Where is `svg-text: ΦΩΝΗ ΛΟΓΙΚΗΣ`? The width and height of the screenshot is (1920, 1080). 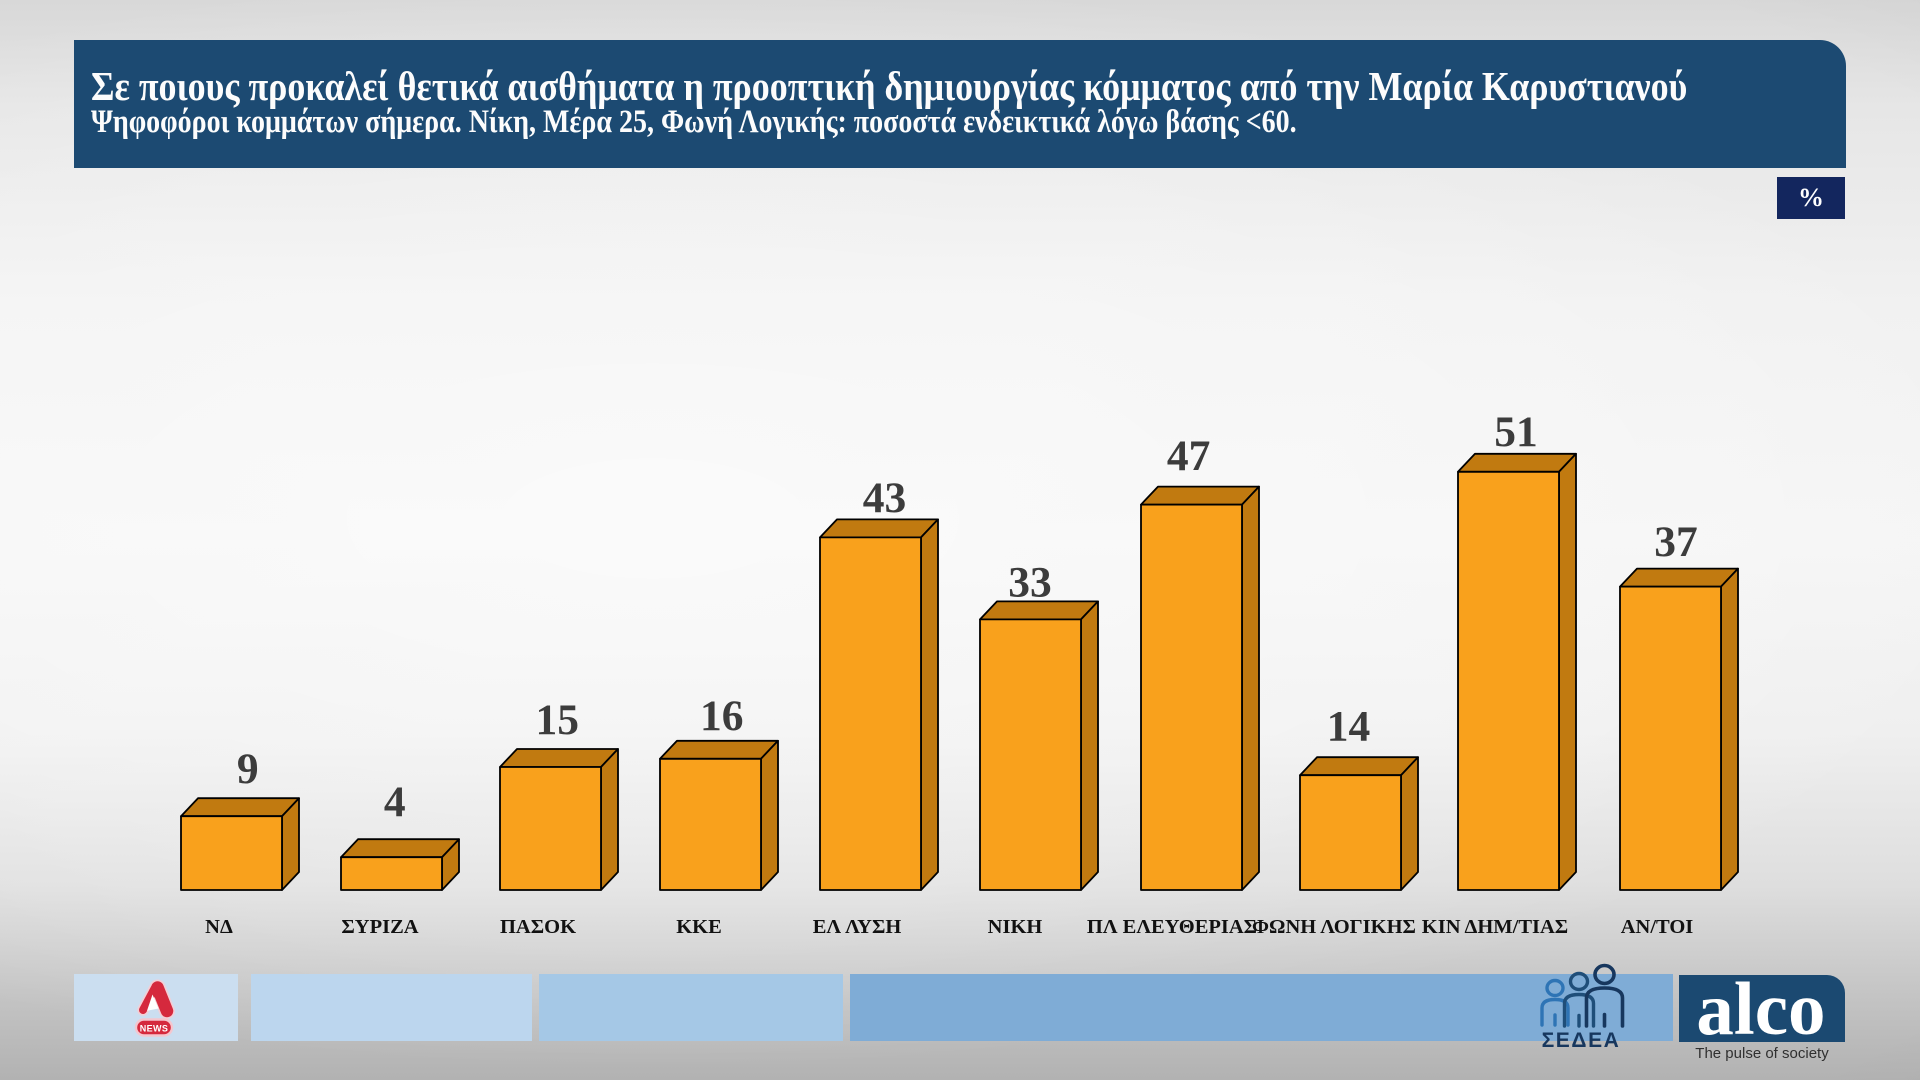
svg-text: ΦΩΝΗ ΛΟΓΙΚΗΣ is located at coordinates (1334, 927).